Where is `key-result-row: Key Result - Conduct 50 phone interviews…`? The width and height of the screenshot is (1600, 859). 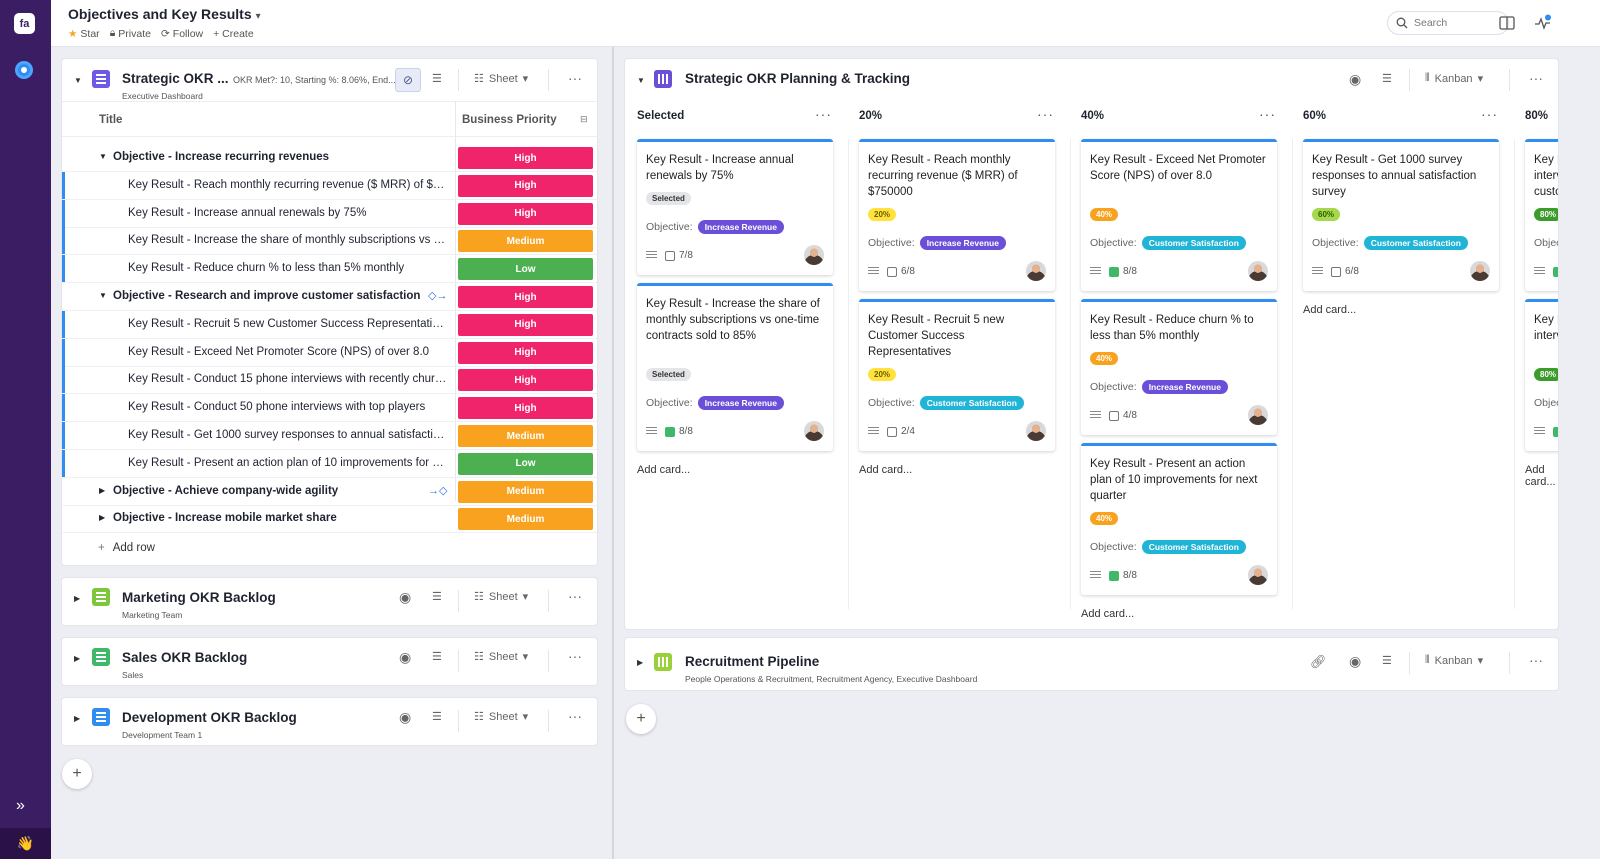
key-result-row: Key Result - Conduct 50 phone interviews… is located at coordinates (329, 408).